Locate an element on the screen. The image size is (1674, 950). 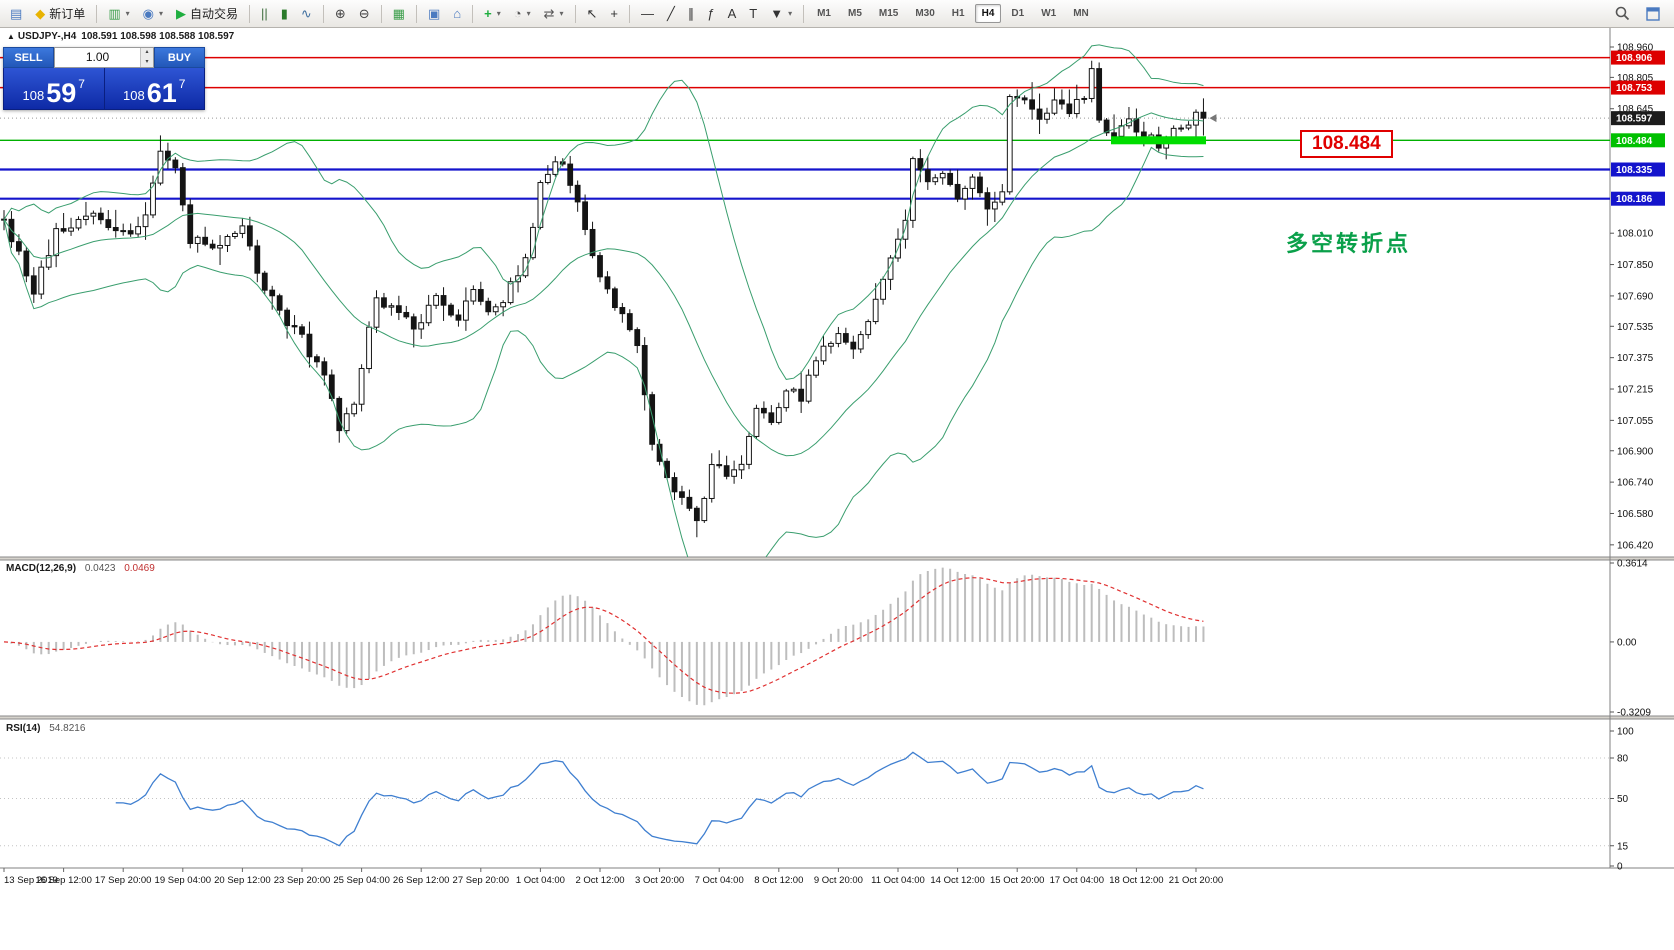
trendline-button: ╱ is located at coordinates (671, 14).